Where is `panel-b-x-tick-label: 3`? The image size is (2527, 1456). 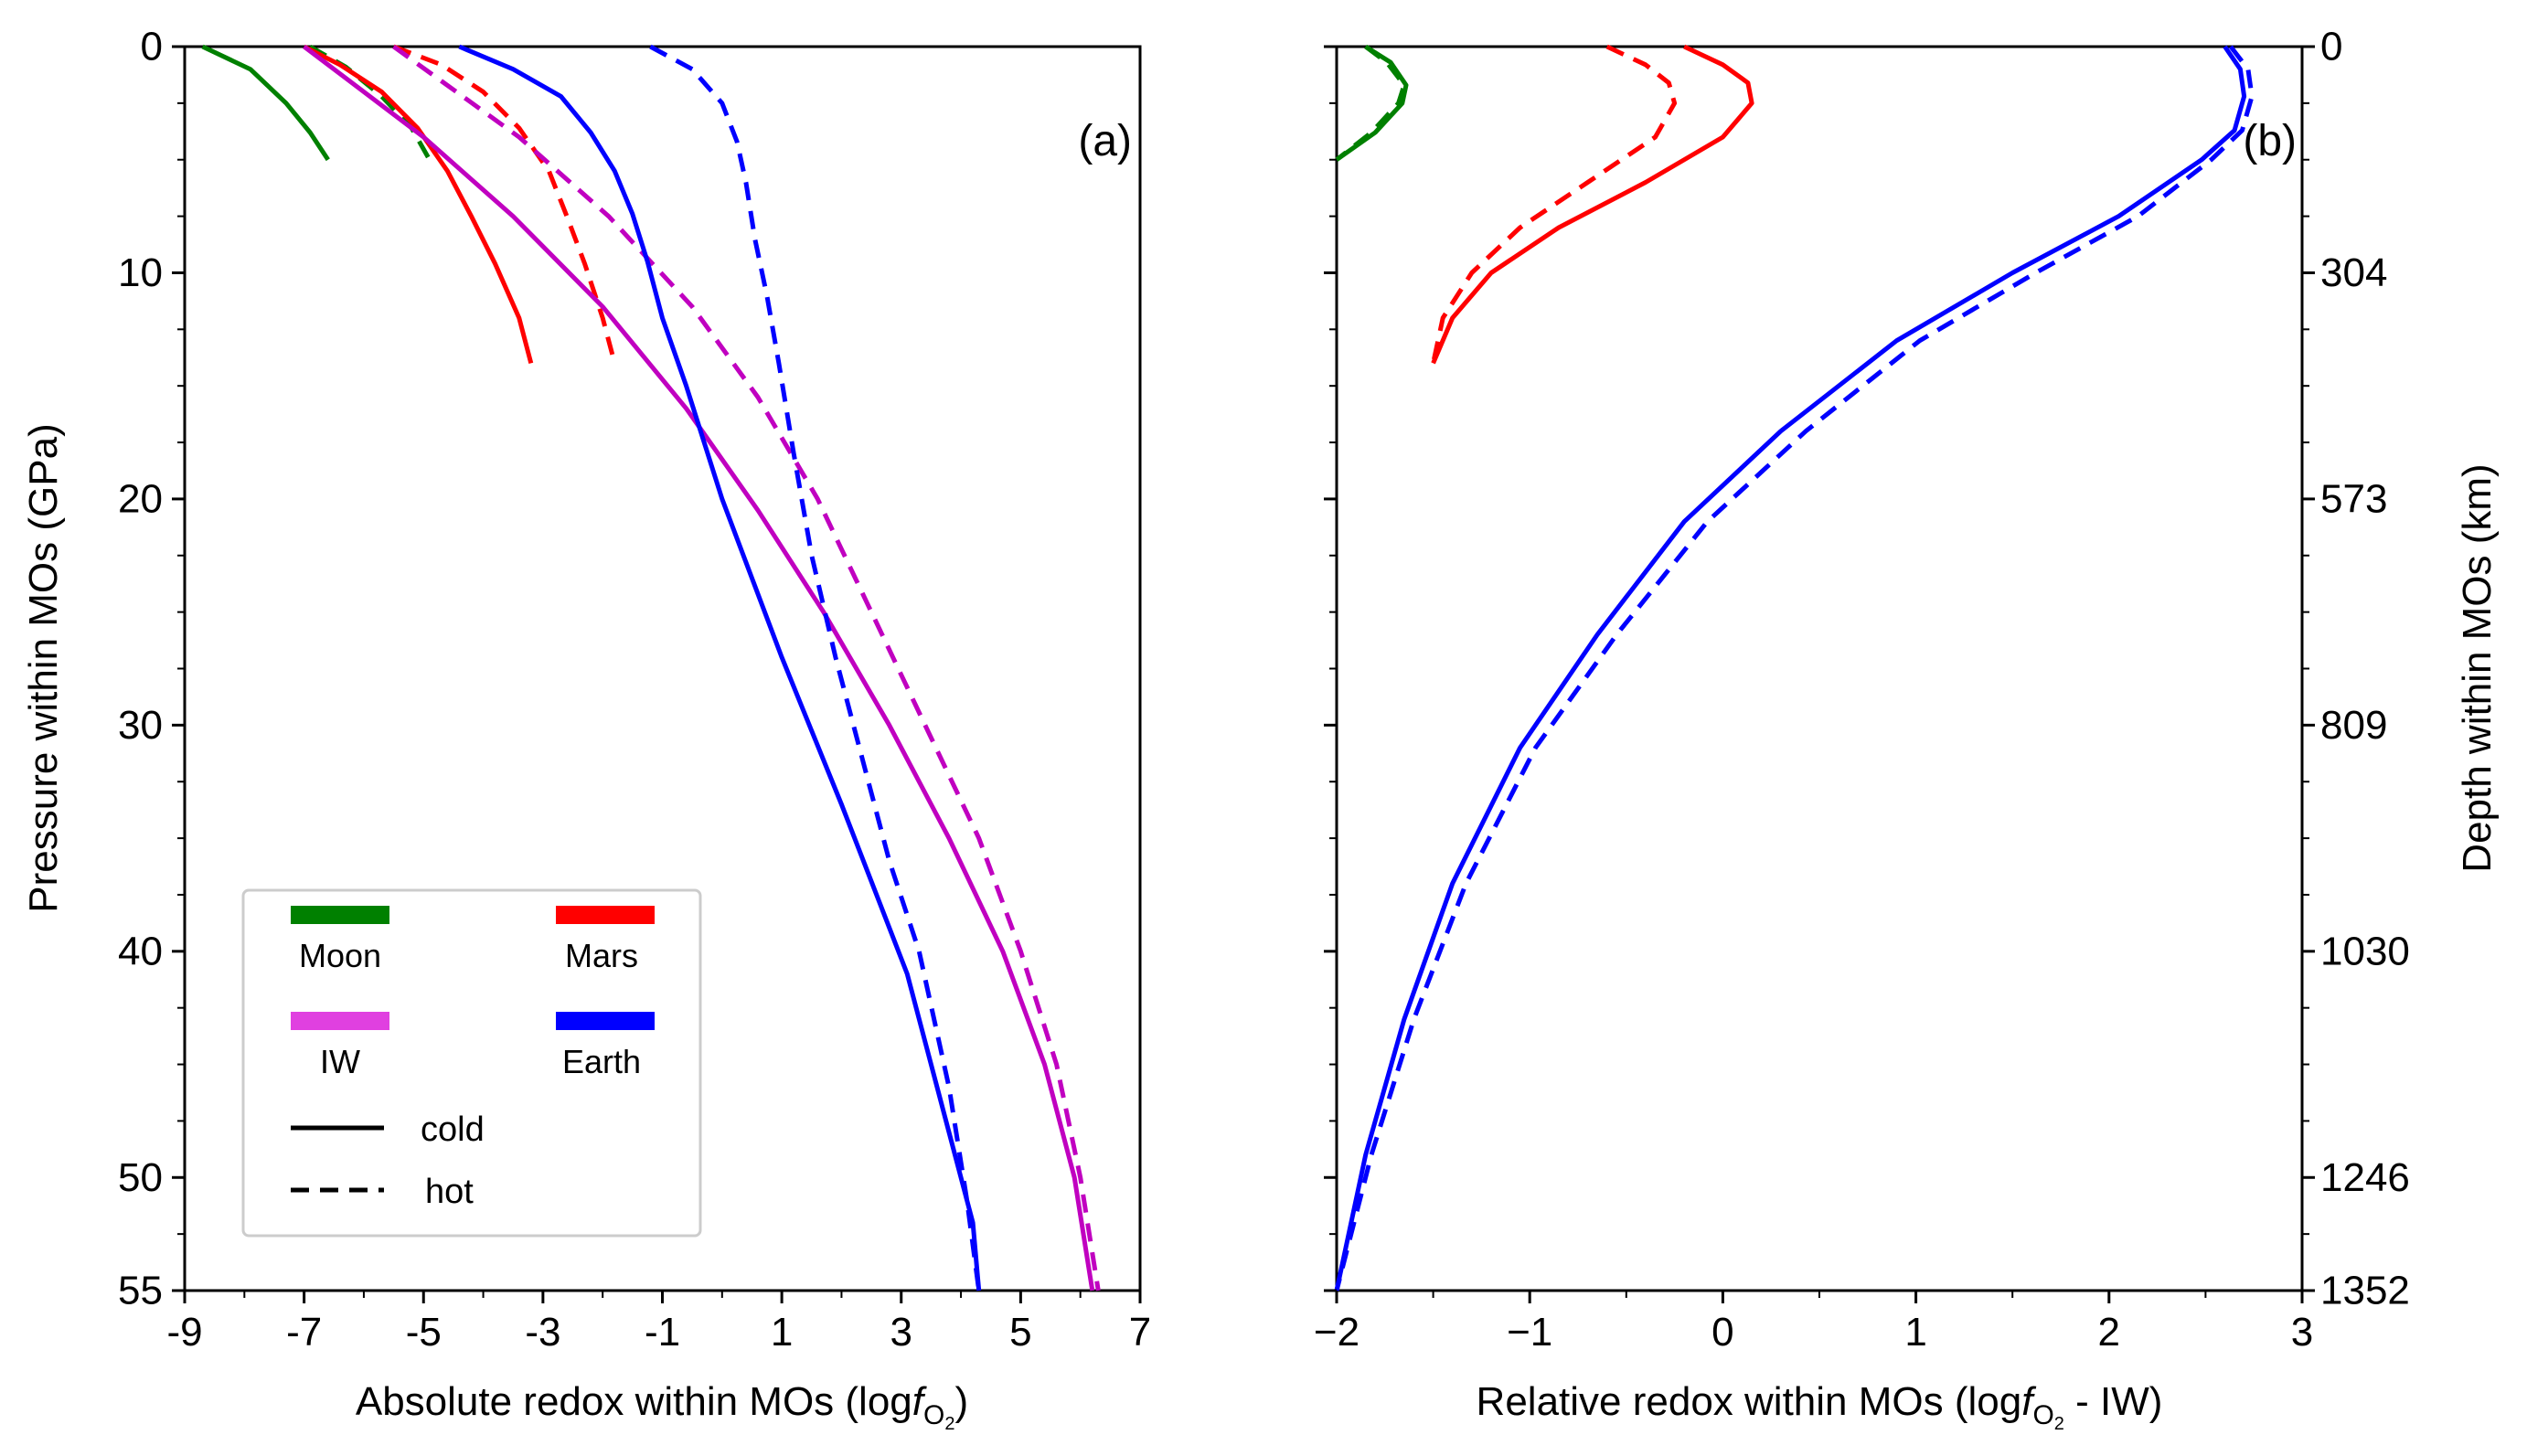
panel-b-x-tick-label: 3 is located at coordinates (2302, 1333).